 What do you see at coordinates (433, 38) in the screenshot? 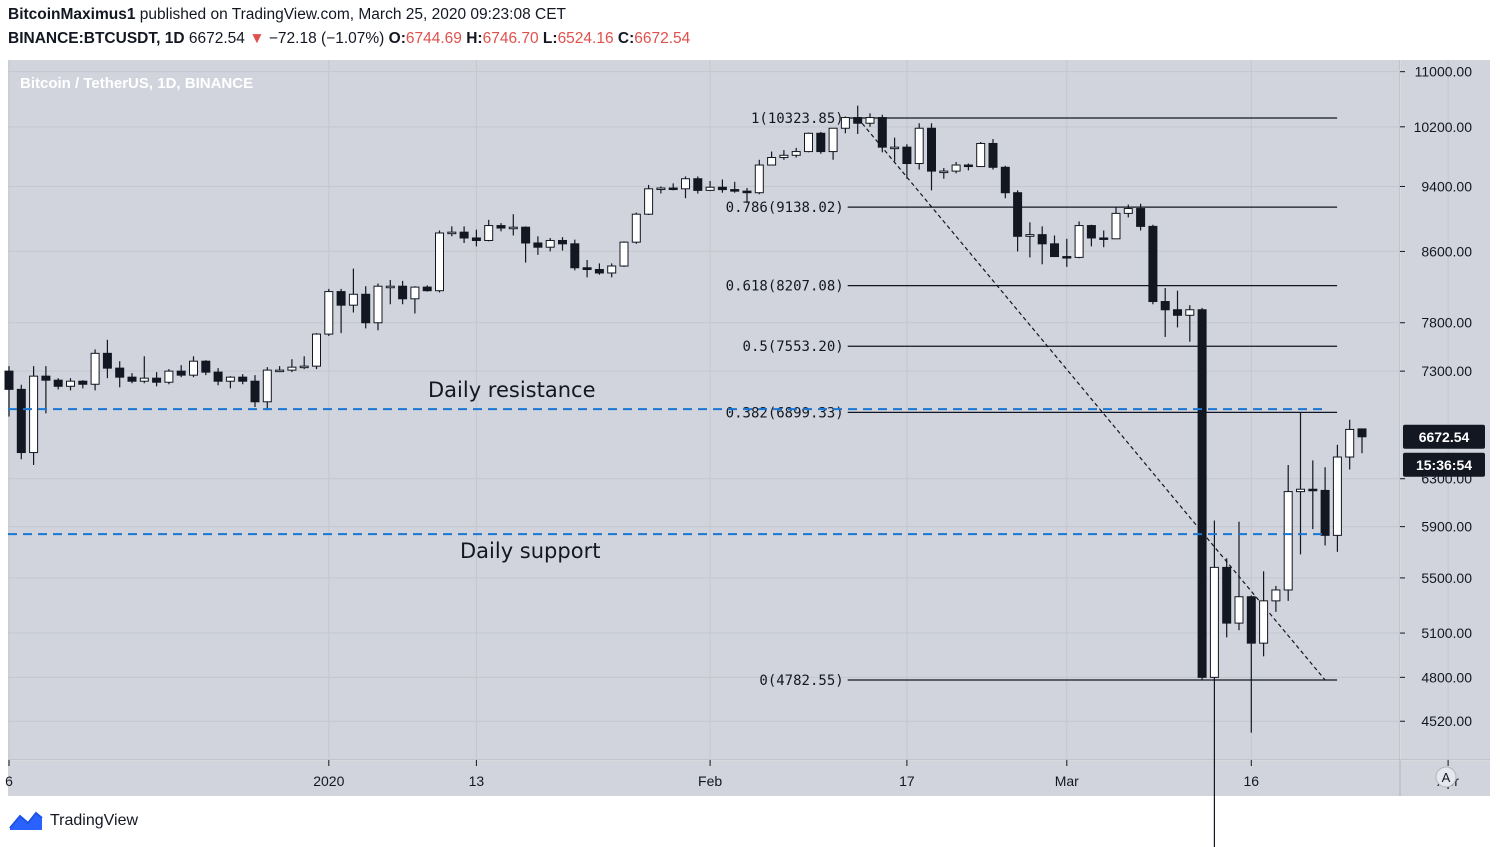
I see `open-value: 6744.69` at bounding box center [433, 38].